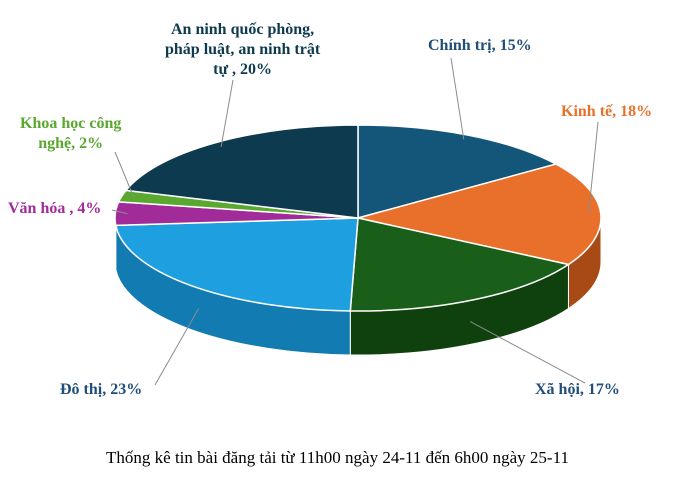 This screenshot has width=675, height=484. What do you see at coordinates (241, 171) in the screenshot?
I see `slice-an-ninh-quoc-phong-phap-luat-an-ninh-trat-tu` at bounding box center [241, 171].